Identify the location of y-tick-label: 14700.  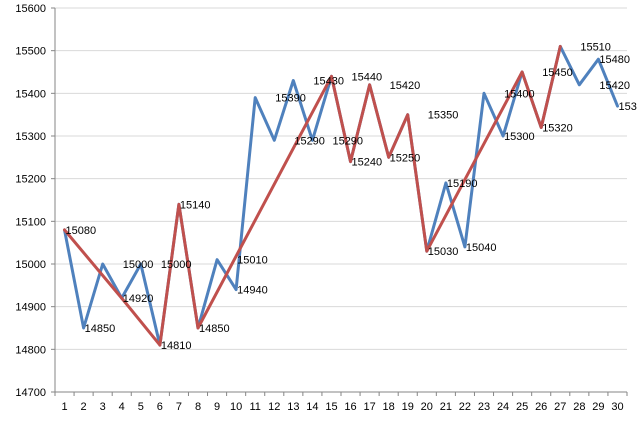
(30, 393).